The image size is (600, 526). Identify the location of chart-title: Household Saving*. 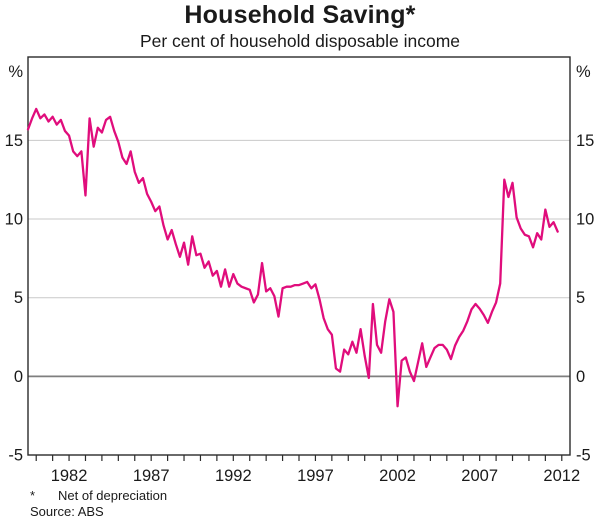
(300, 15).